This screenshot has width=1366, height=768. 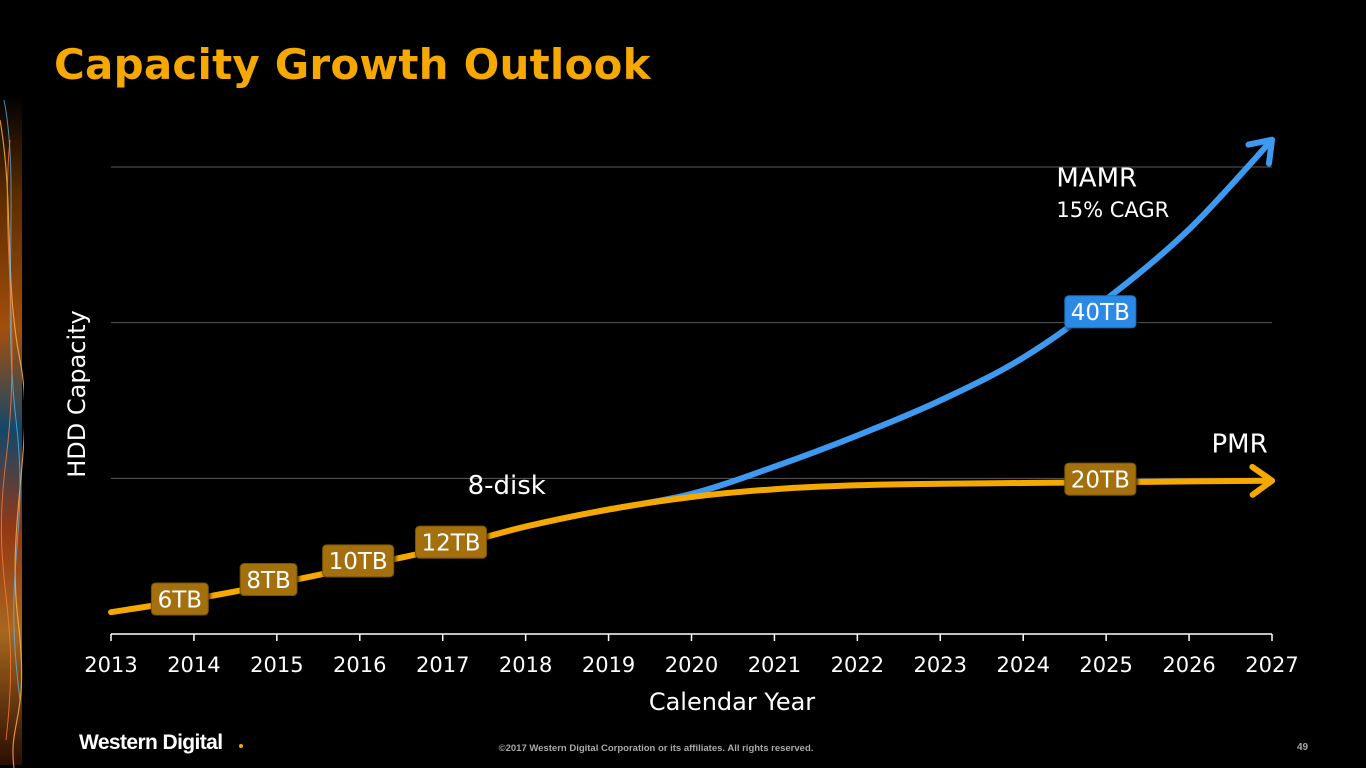 What do you see at coordinates (1303, 747) in the screenshot?
I see `page-number: 49` at bounding box center [1303, 747].